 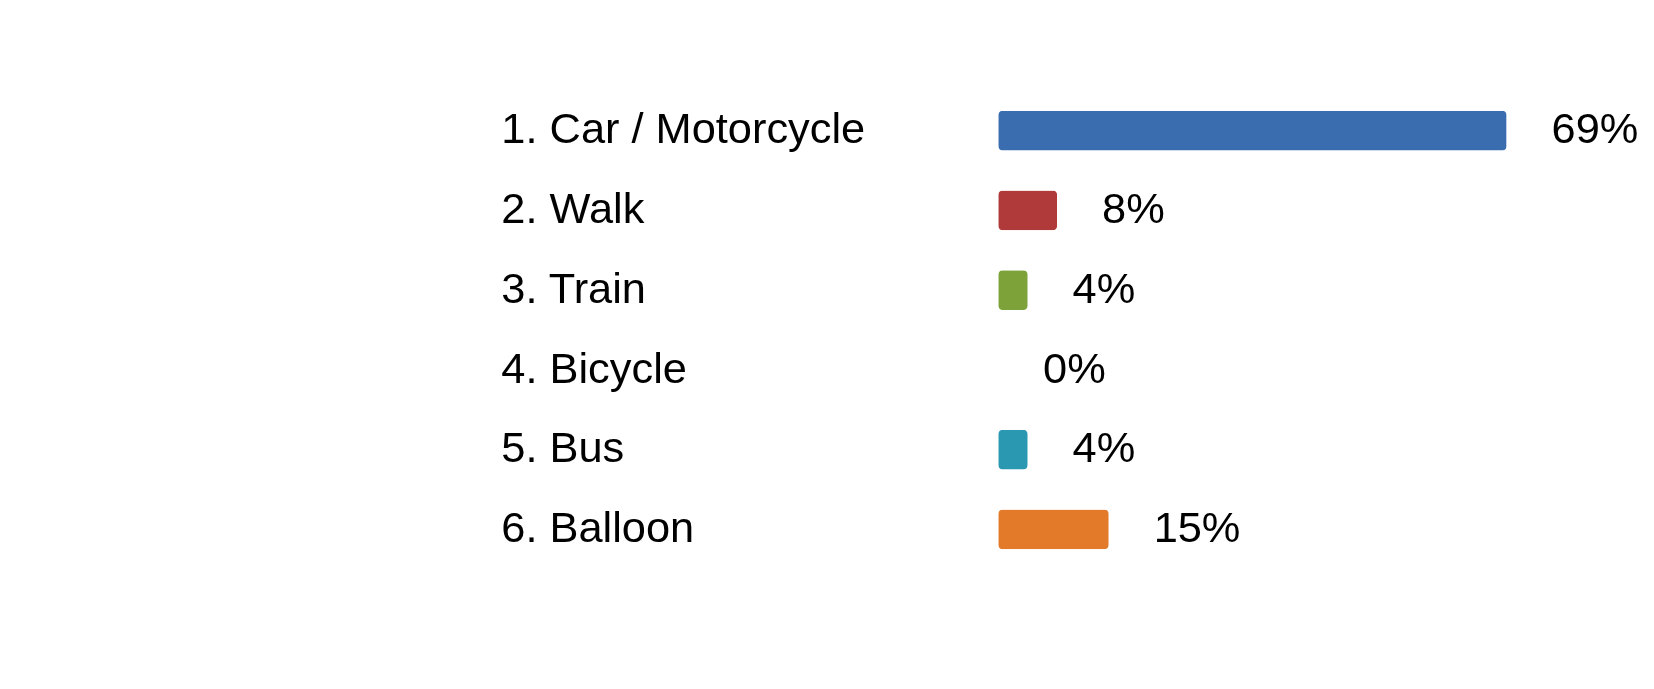 What do you see at coordinates (573, 208) in the screenshot?
I see `y-tick-label: 2. Walk` at bounding box center [573, 208].